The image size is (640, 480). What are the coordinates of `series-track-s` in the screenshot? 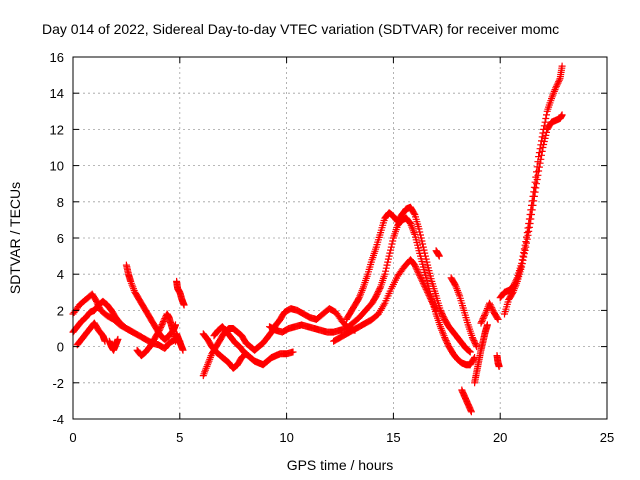 It's located at (498, 361).